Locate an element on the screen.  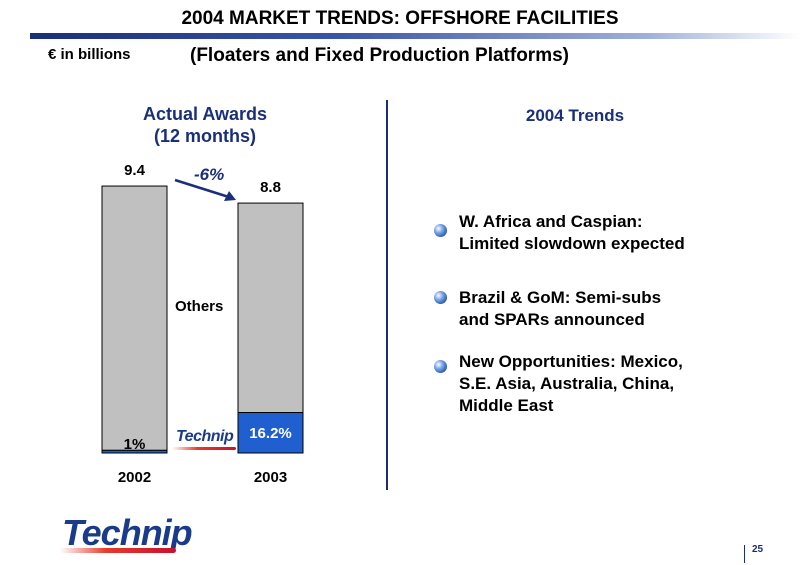
technip-logo: Technip is located at coordinates (127, 532).